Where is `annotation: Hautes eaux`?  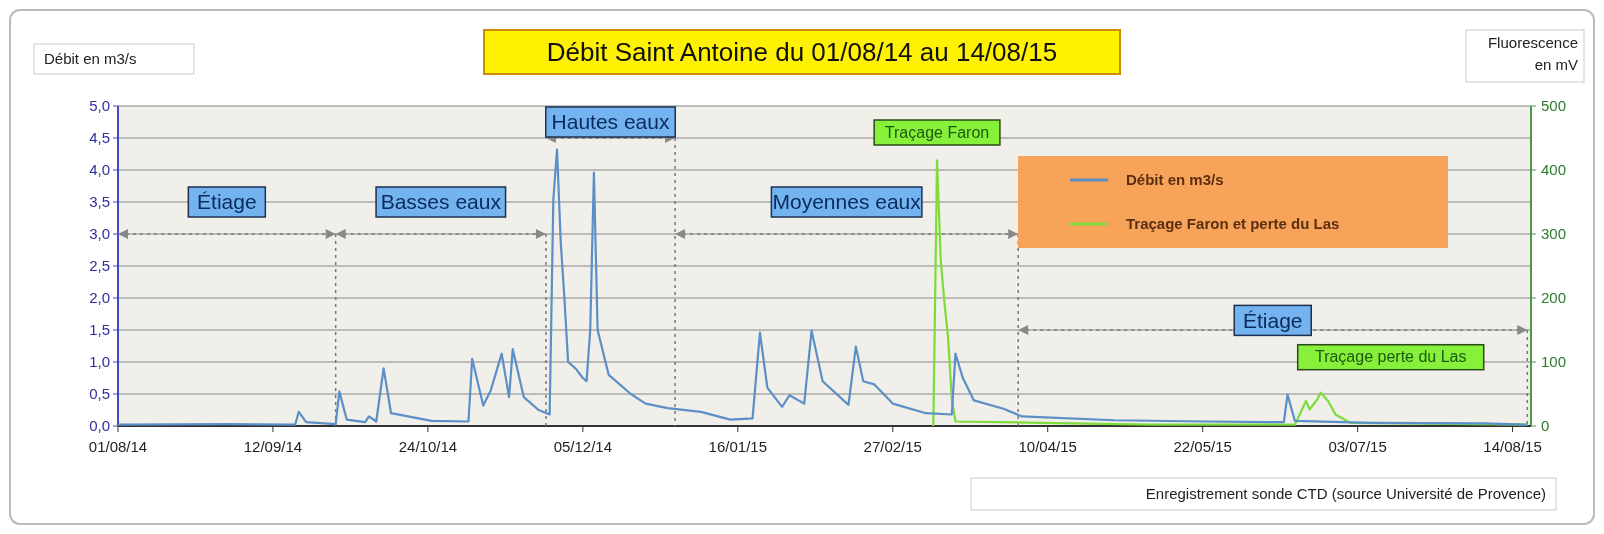
annotation: Hautes eaux is located at coordinates (610, 122).